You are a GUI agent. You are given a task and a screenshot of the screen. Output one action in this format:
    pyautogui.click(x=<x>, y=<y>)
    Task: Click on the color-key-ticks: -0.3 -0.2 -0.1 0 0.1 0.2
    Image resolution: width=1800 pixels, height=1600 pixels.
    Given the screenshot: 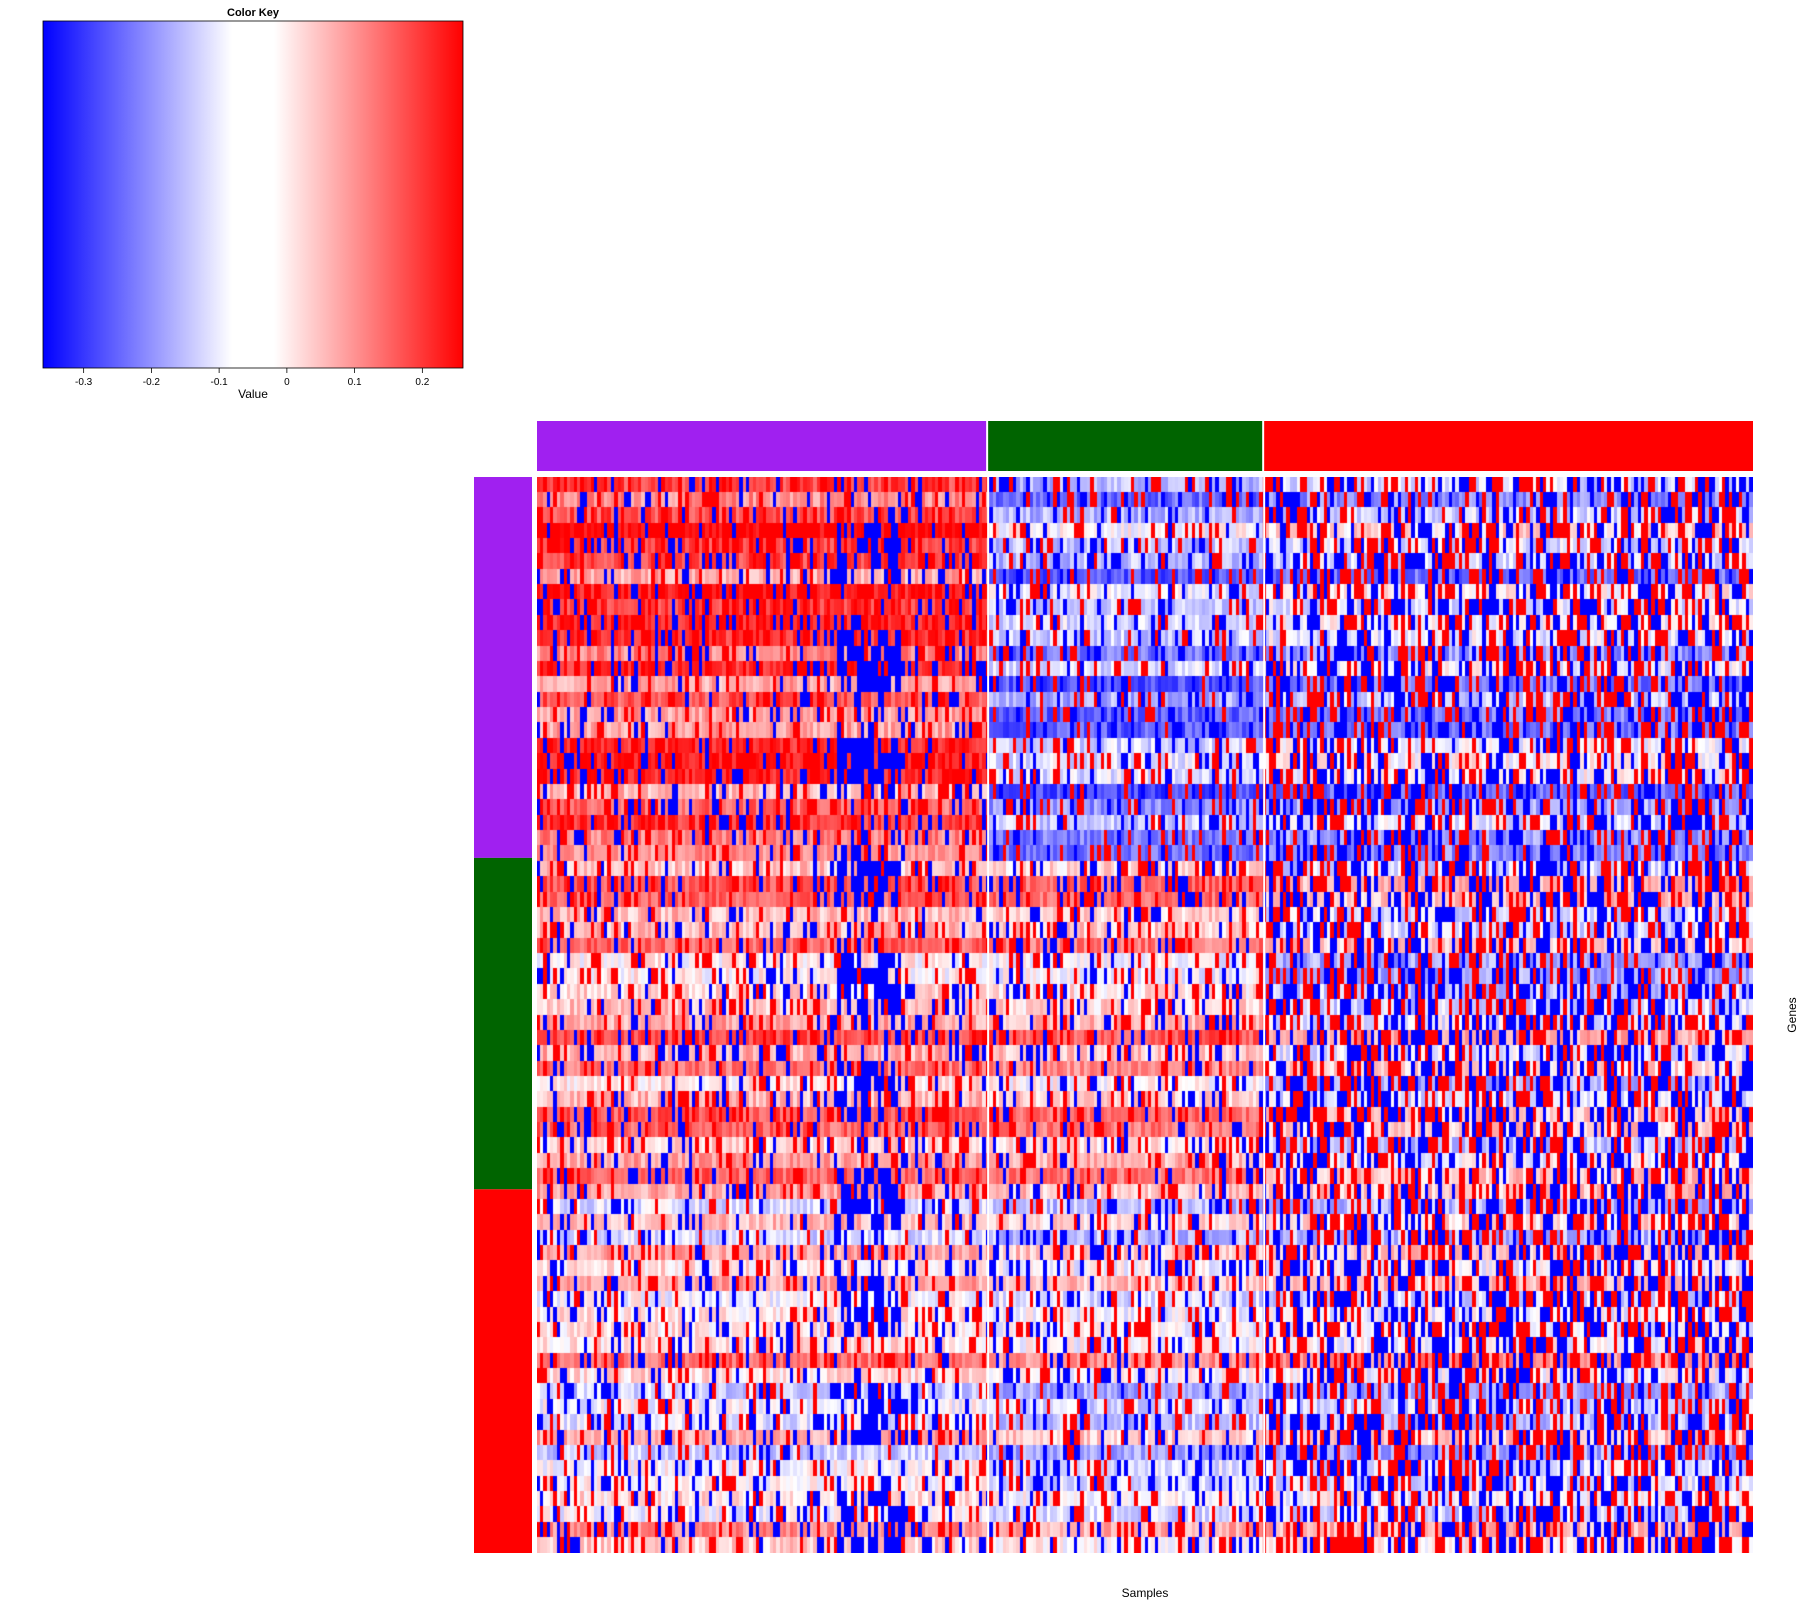 What is the action you would take?
    pyautogui.click(x=252, y=378)
    